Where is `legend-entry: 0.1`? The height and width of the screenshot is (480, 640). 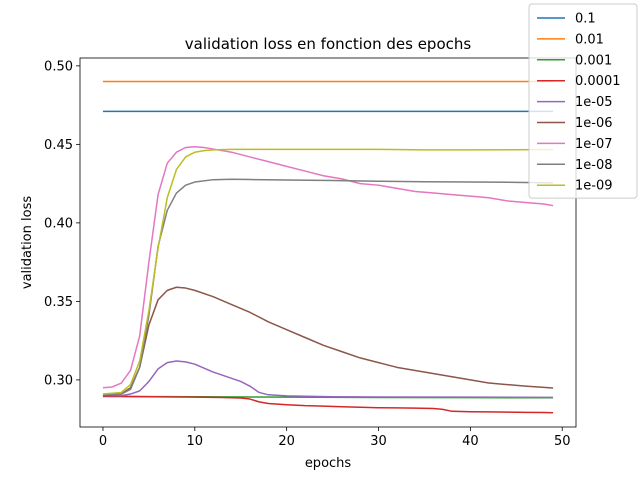
legend-entry: 0.1 is located at coordinates (585, 19).